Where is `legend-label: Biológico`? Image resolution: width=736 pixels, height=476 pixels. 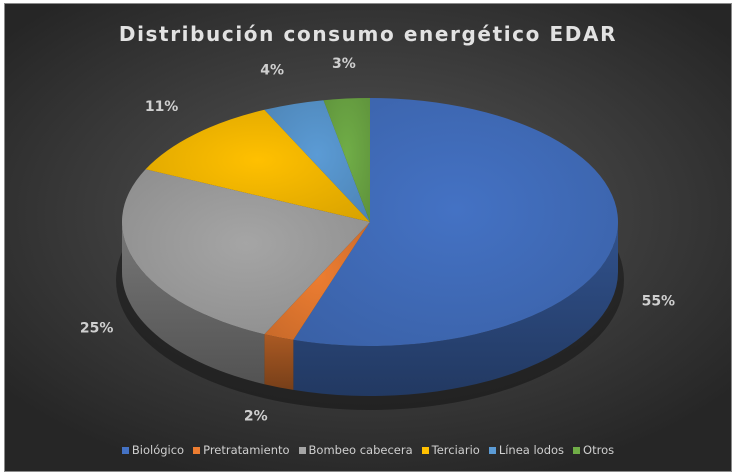
legend-label: Biológico is located at coordinates (158, 450).